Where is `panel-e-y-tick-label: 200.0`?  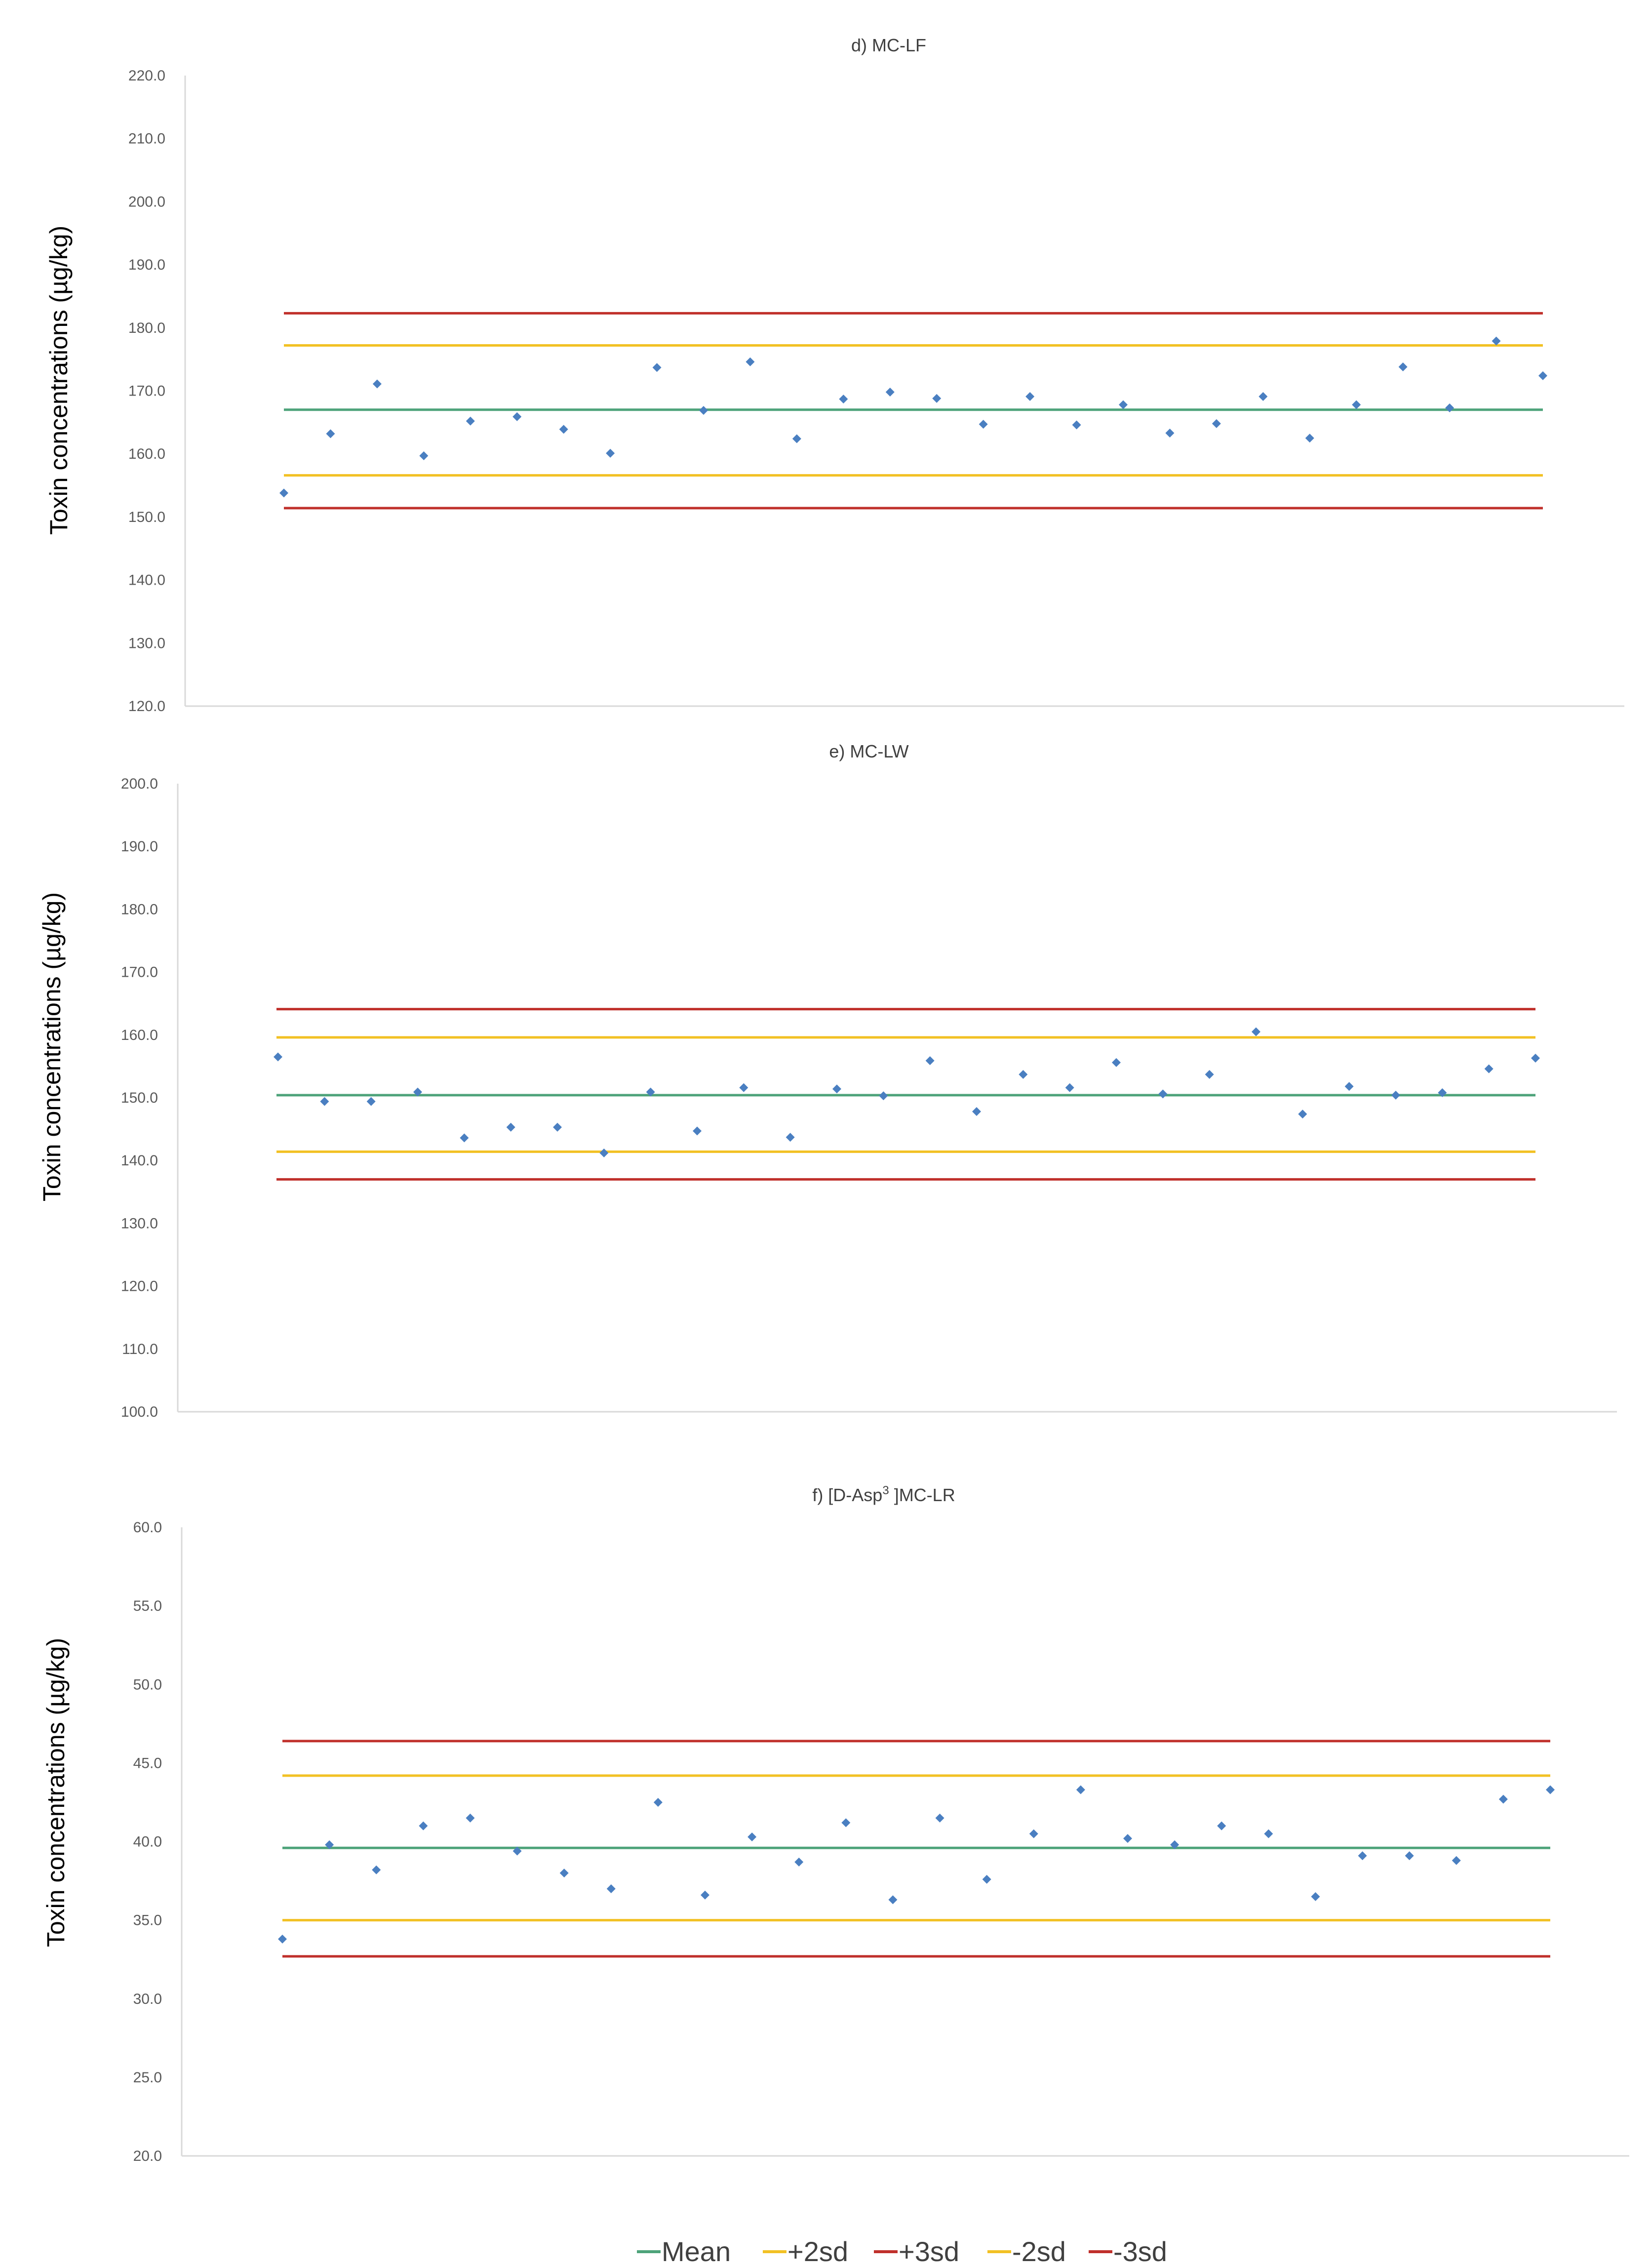
panel-e-y-tick-label: 200.0 is located at coordinates (139, 784).